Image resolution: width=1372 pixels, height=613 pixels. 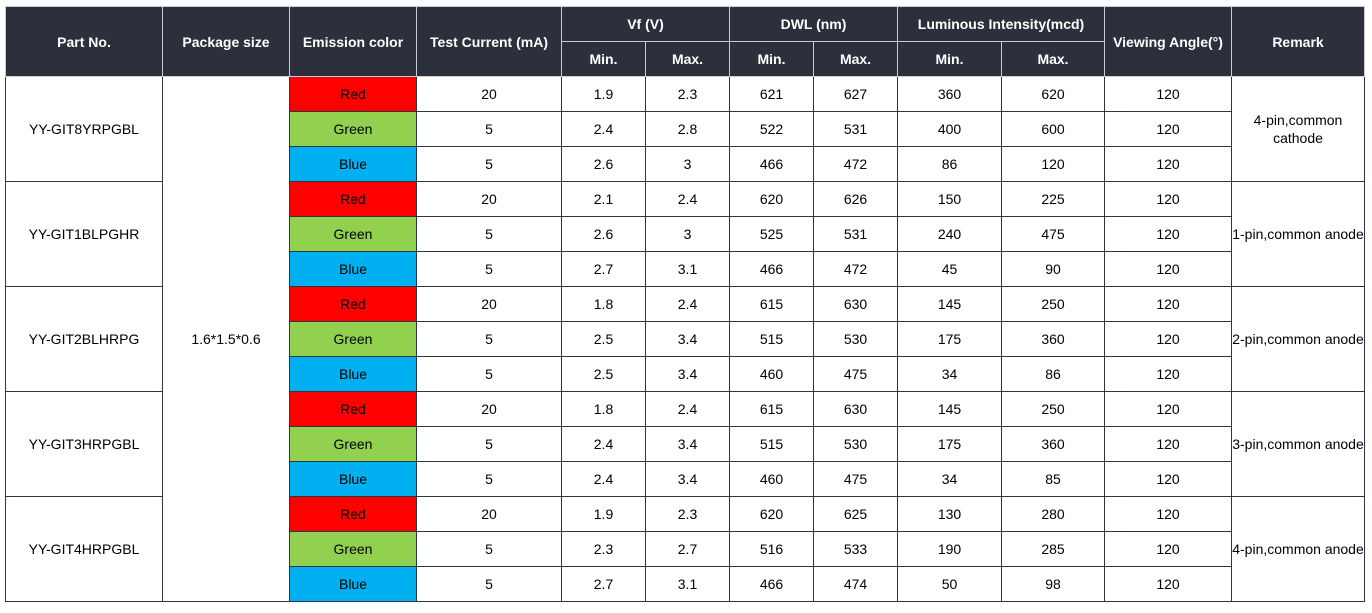 I want to click on dwl-min-cell: 460, so click(x=771, y=374).